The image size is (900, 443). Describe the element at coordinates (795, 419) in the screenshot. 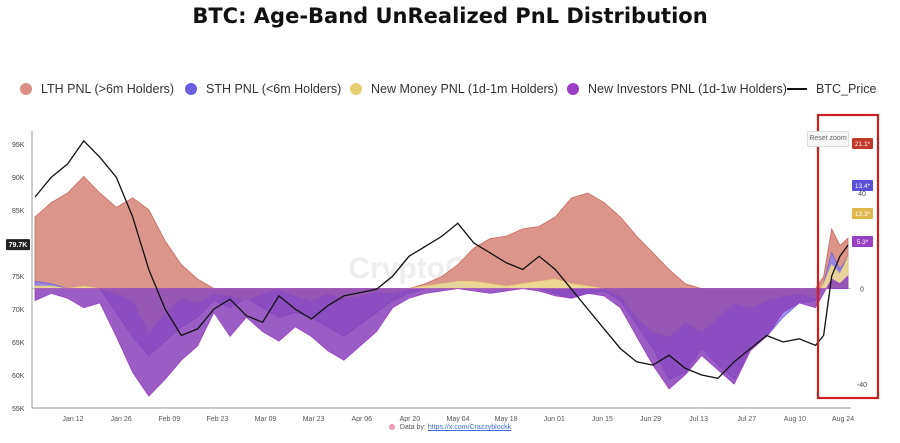

I see `x-tick-label: Aug 10` at that location.